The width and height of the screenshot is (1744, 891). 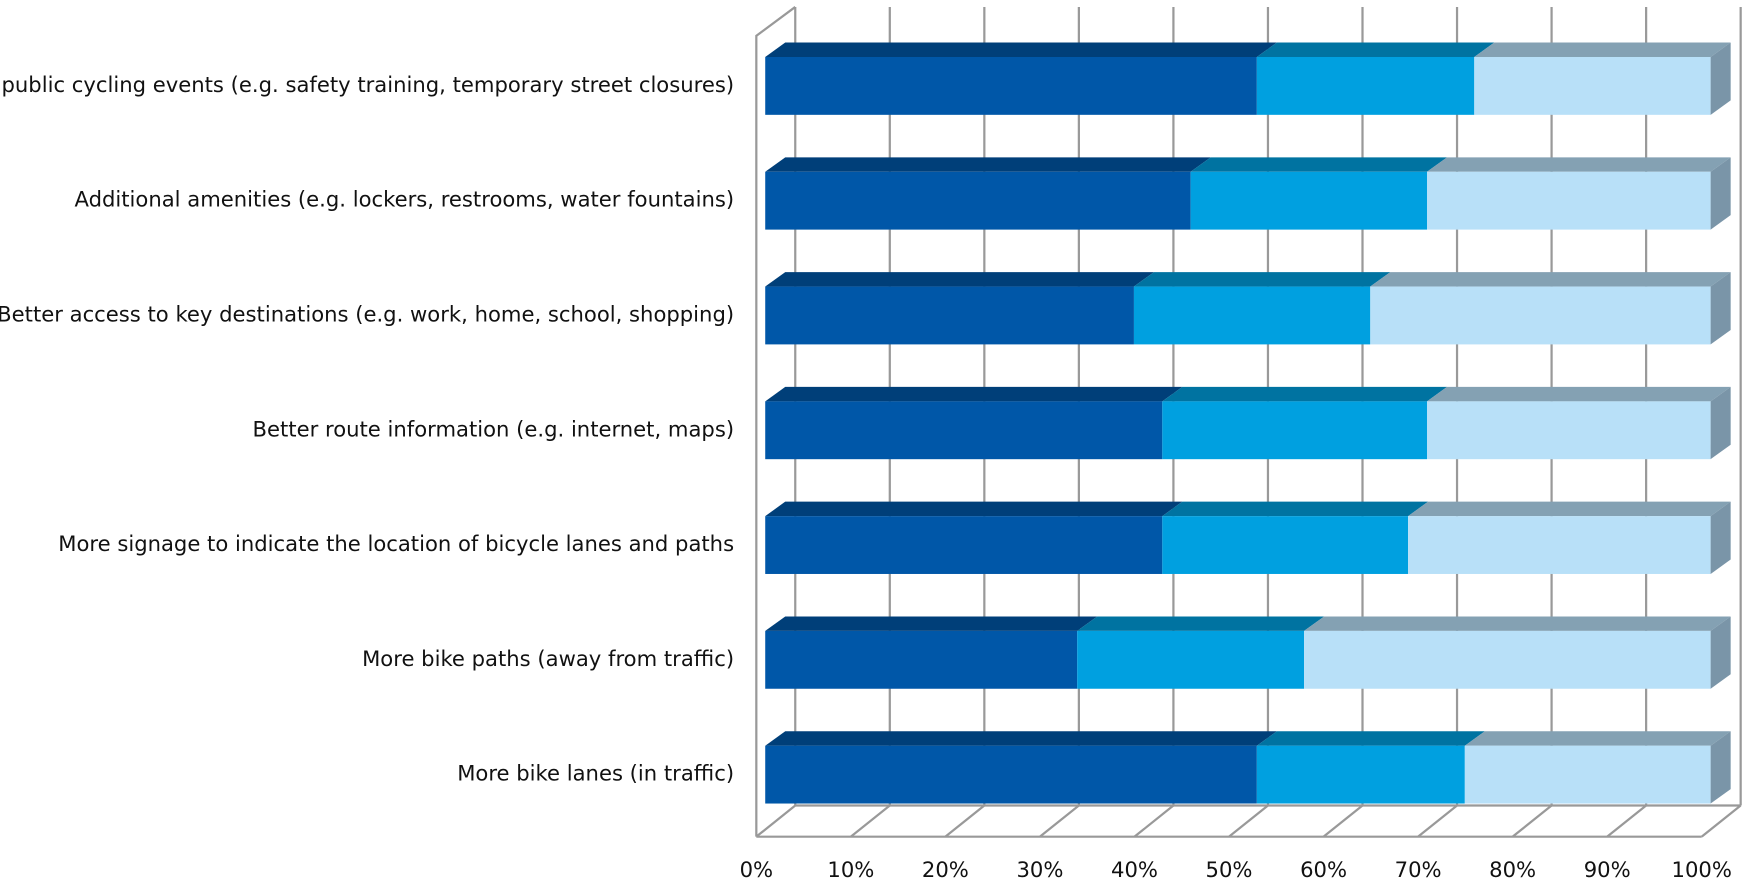 What do you see at coordinates (1607, 869) in the screenshot?
I see `x-tick-label: 90%` at bounding box center [1607, 869].